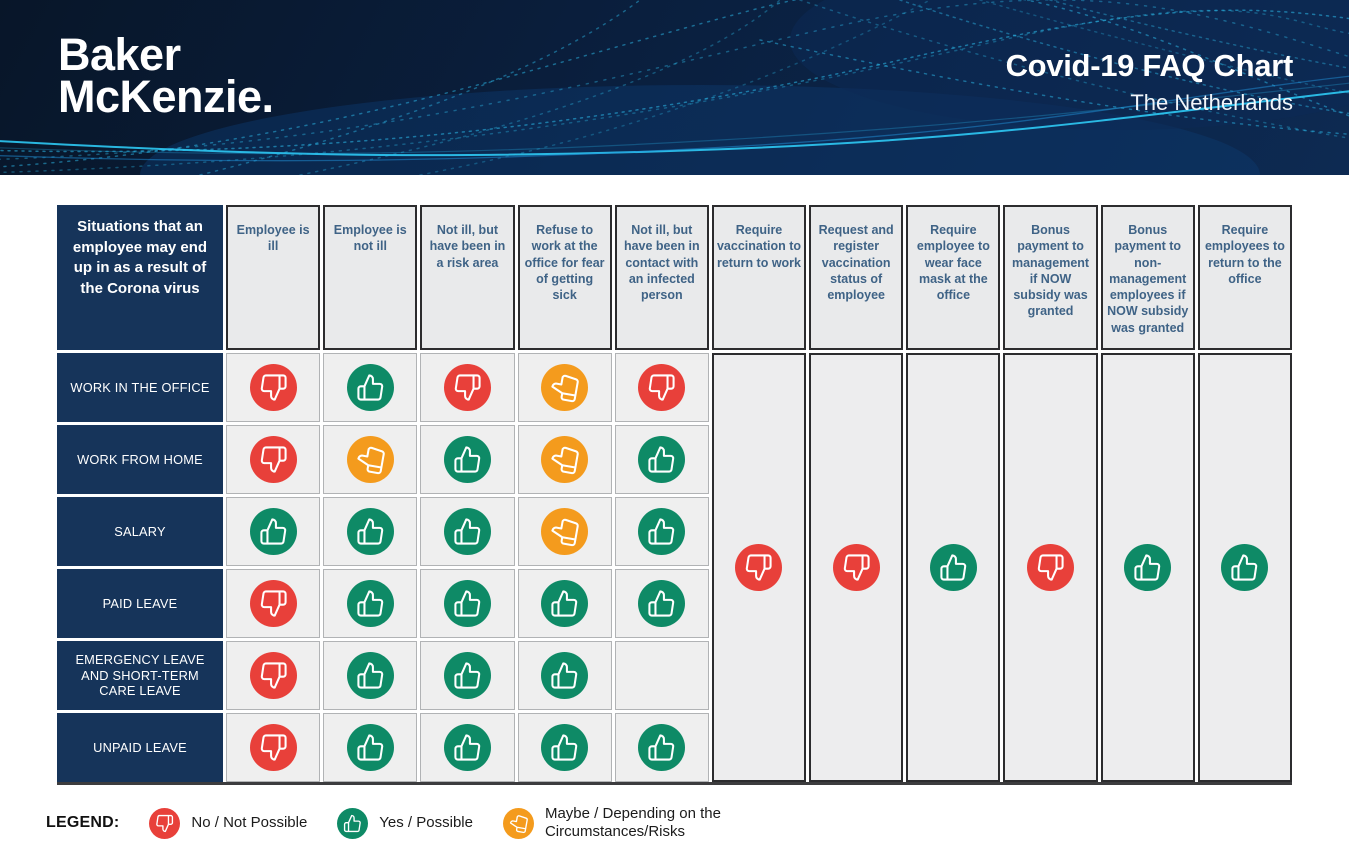  Describe the element at coordinates (140, 531) in the screenshot. I see `row-header: SALARY` at that location.